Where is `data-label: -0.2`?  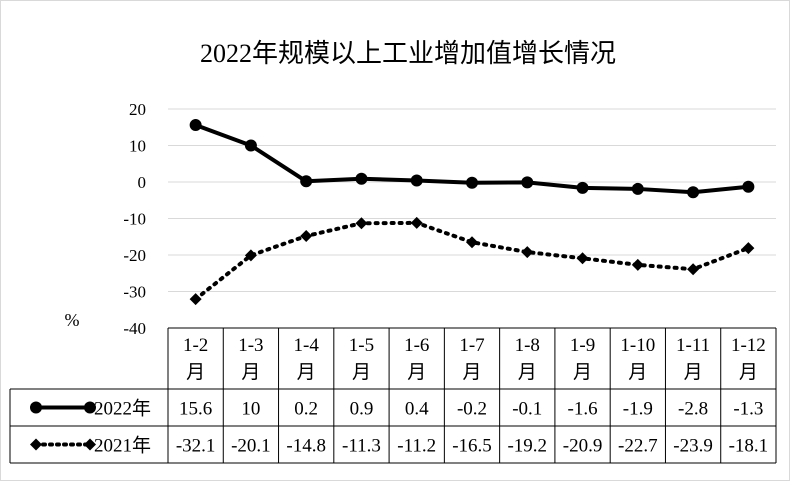 data-label: -0.2 is located at coordinates (472, 409).